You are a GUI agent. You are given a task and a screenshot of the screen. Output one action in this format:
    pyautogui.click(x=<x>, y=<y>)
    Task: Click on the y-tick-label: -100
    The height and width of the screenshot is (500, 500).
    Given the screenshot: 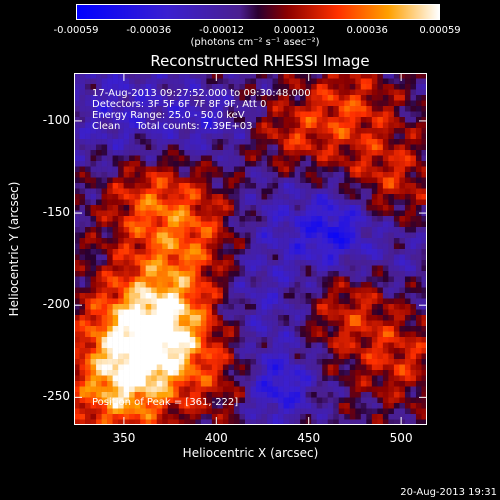 What is the action you would take?
    pyautogui.click(x=56, y=119)
    